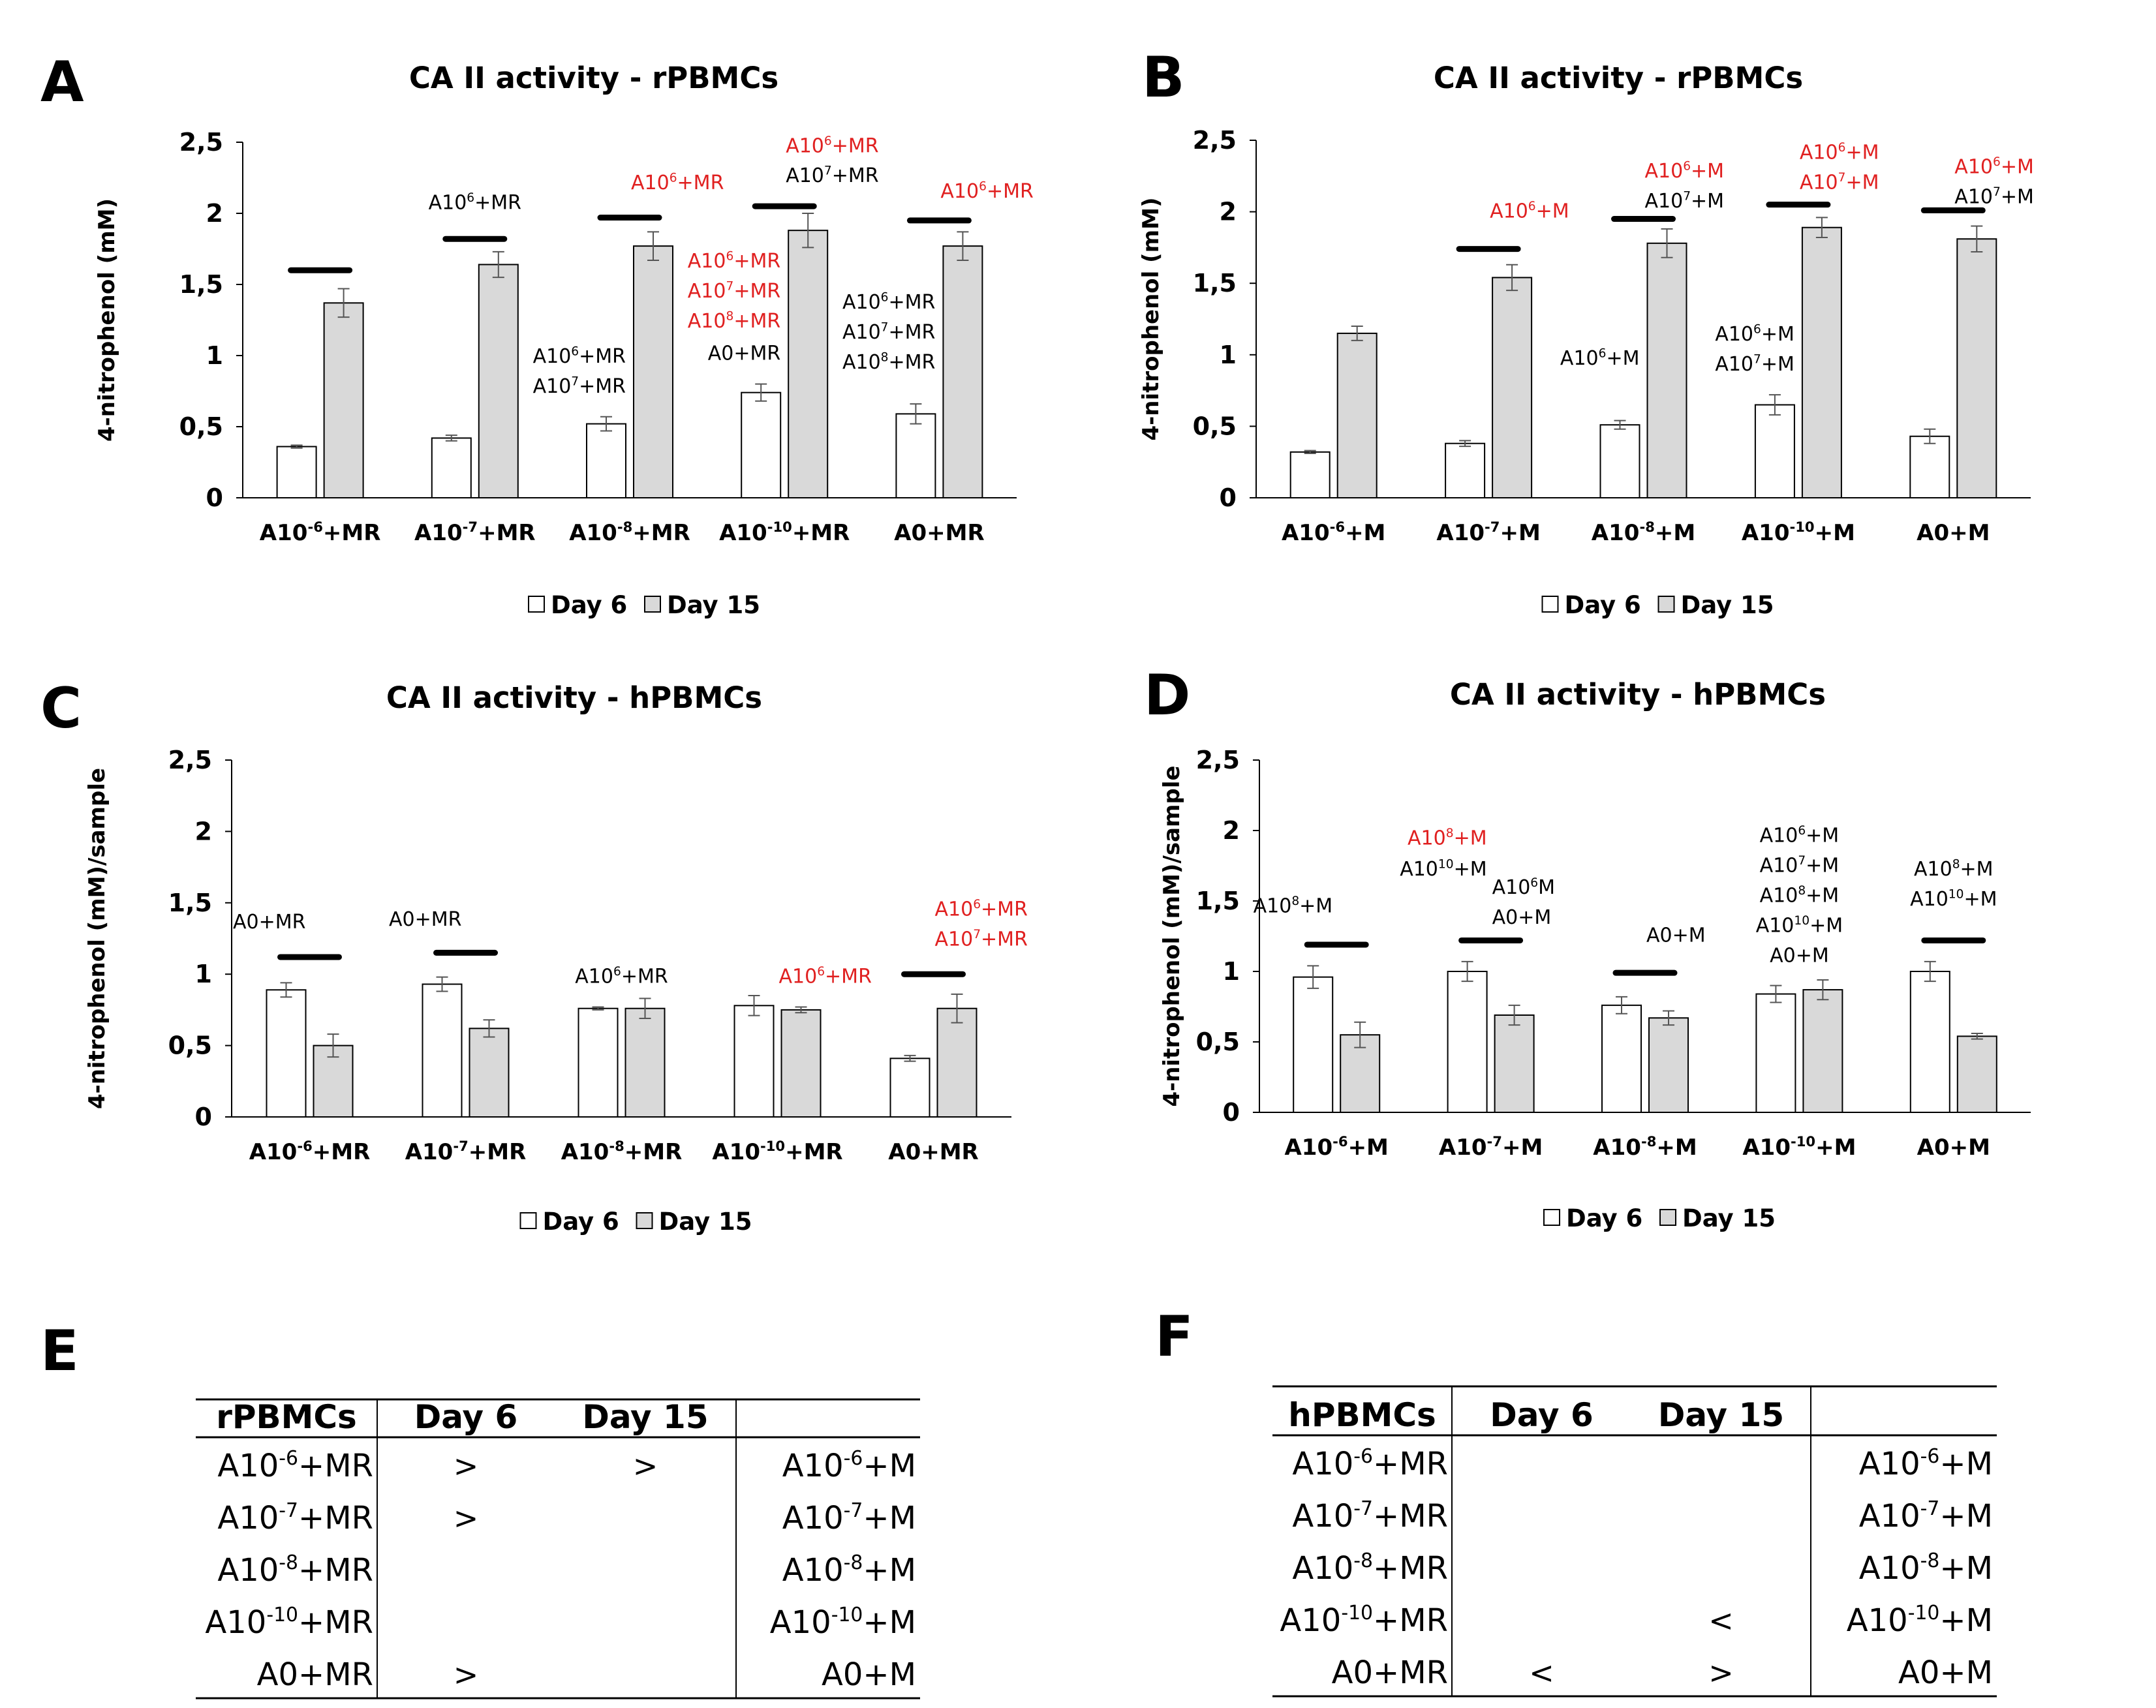 This screenshot has width=2156, height=1708. Describe the element at coordinates (645, 1417) in the screenshot. I see `table-header-cell: Day 15` at that location.